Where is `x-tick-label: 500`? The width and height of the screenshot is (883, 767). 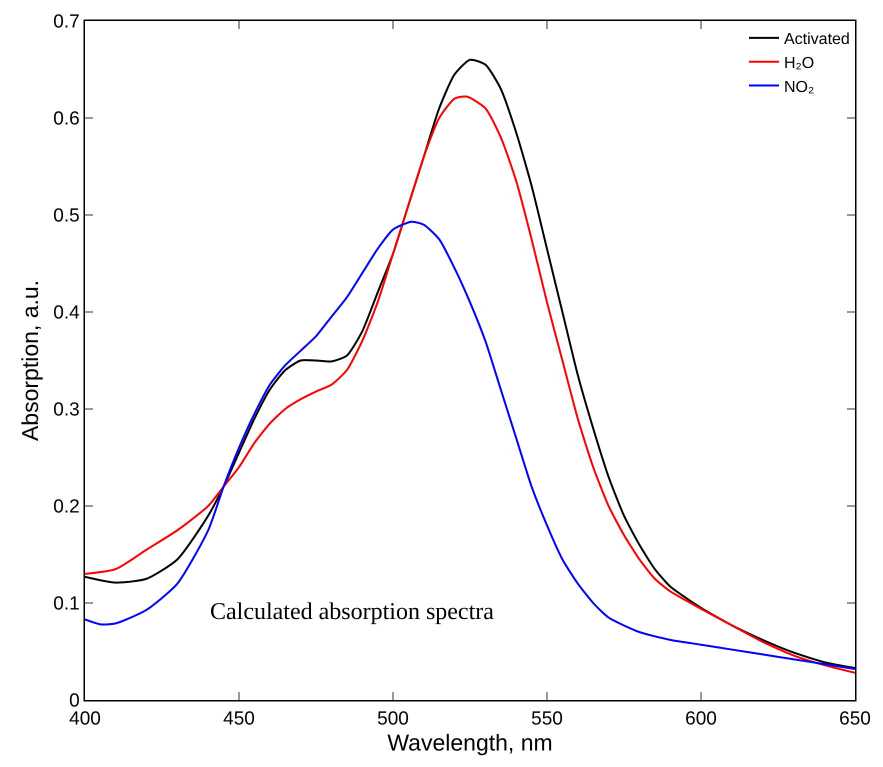 x-tick-label: 500 is located at coordinates (393, 719).